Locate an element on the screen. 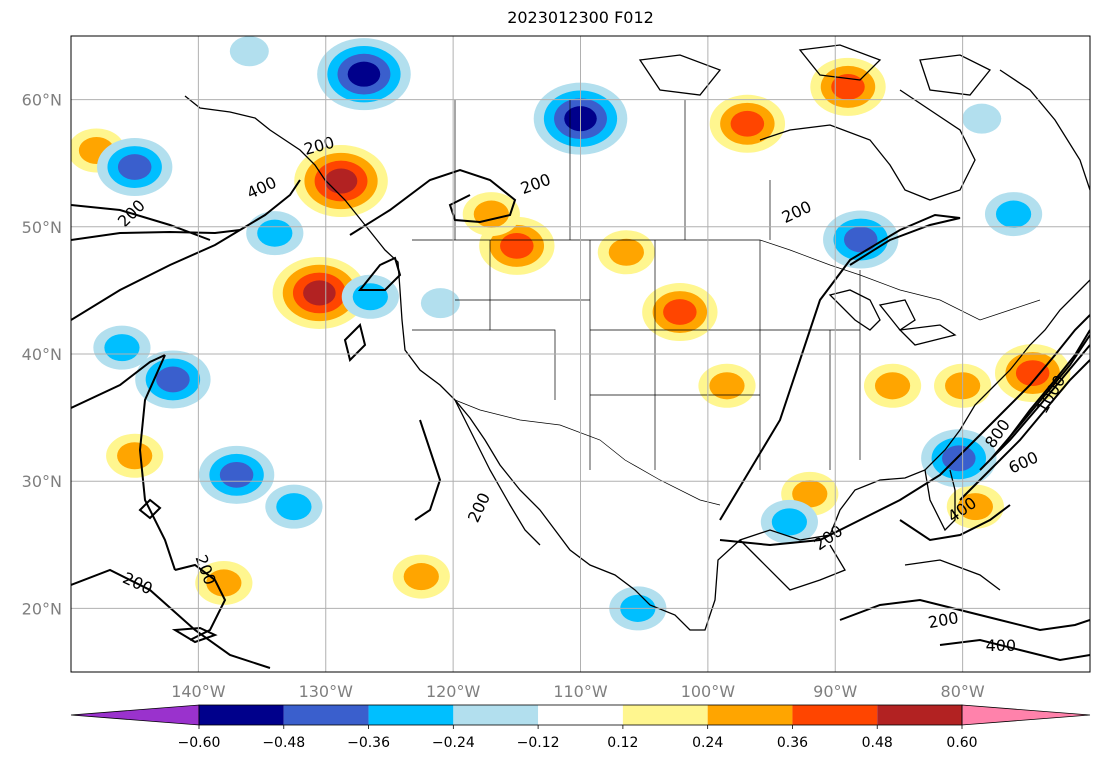 The width and height of the screenshot is (1103, 765). colorbar-tick-label: −0.48 is located at coordinates (283, 743).